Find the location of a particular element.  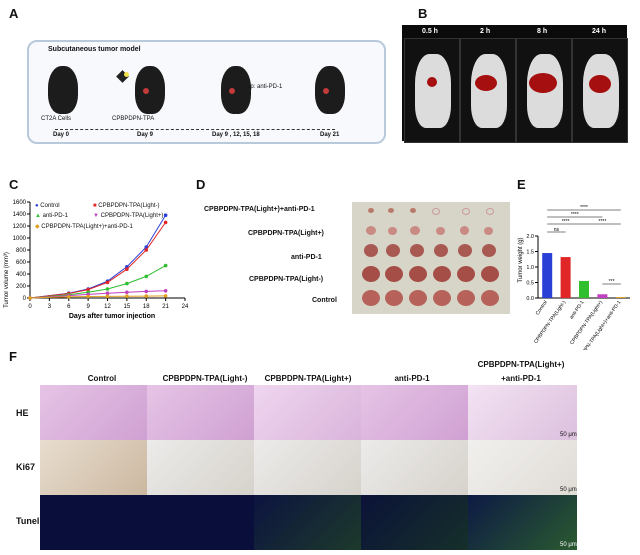

panel-letter-f: F is located at coordinates (13, 356).